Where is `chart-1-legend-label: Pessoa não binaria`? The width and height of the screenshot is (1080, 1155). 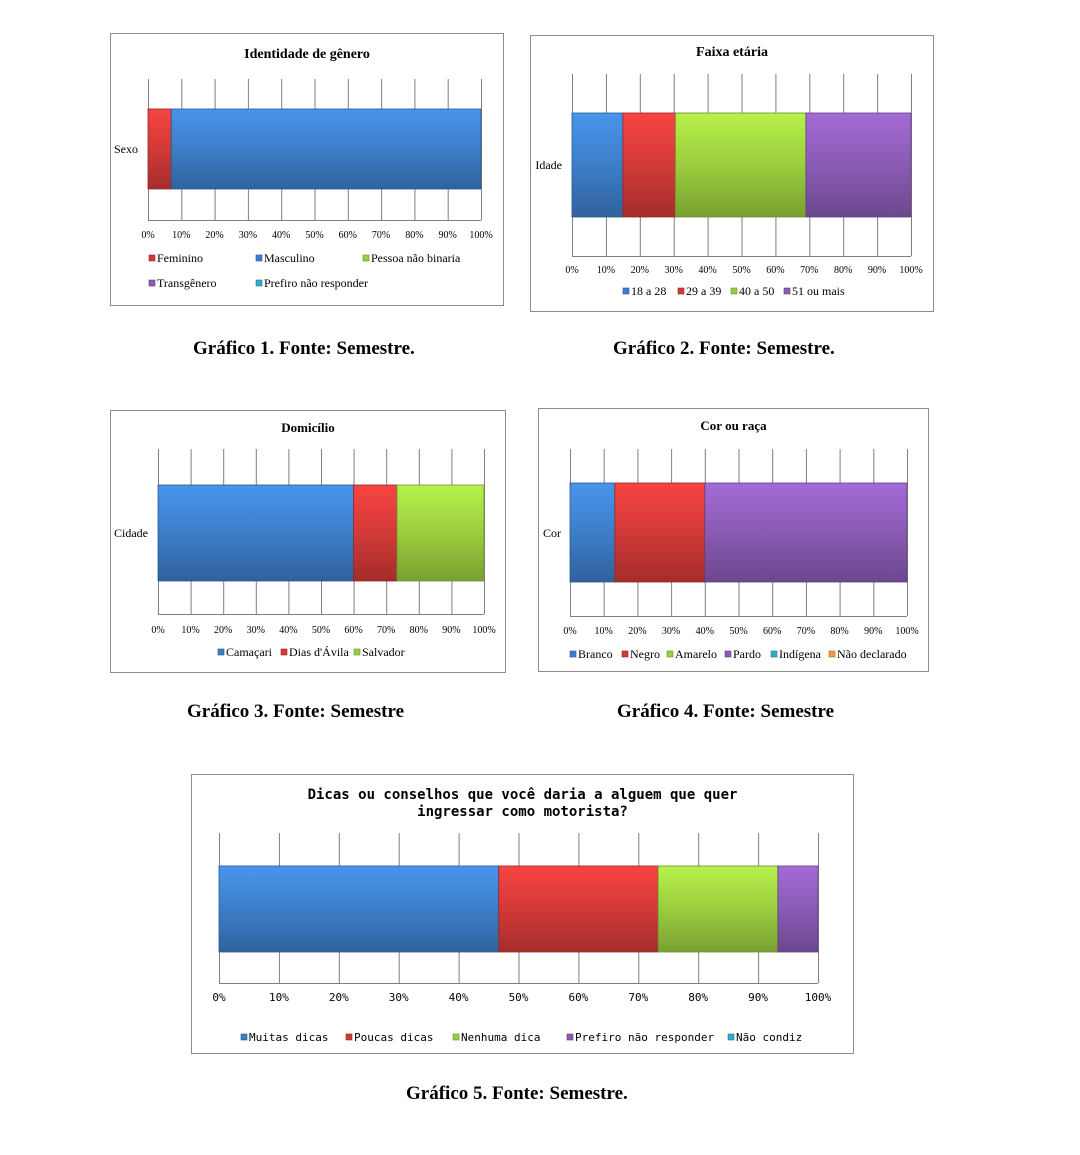 chart-1-legend-label: Pessoa não binaria is located at coordinates (416, 258).